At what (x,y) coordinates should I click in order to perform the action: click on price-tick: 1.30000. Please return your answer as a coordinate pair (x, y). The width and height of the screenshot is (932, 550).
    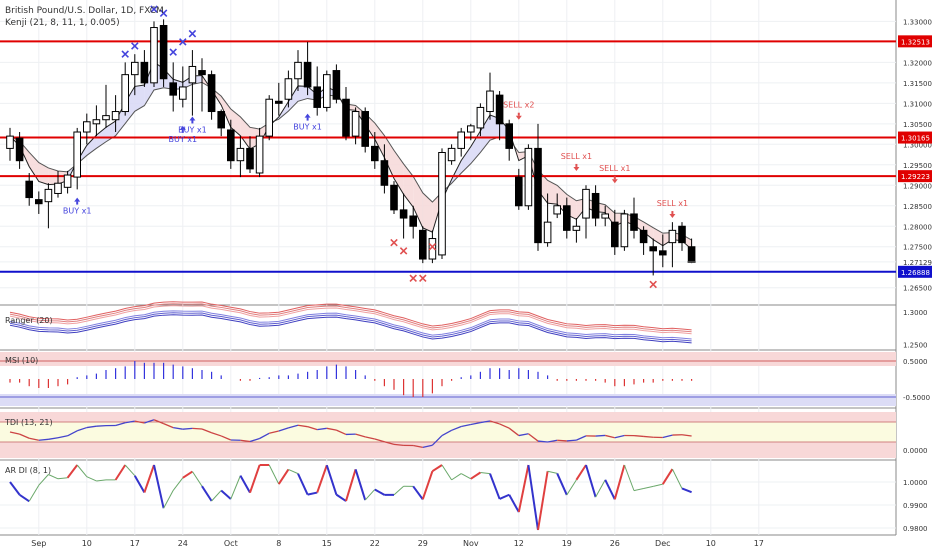
    Looking at the image, I should click on (917, 145).